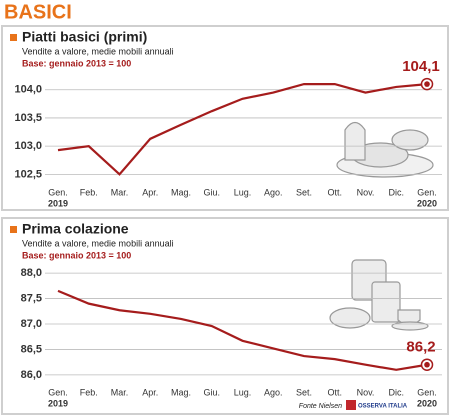  I want to click on y-tick-label: 103,5, so click(28, 118).